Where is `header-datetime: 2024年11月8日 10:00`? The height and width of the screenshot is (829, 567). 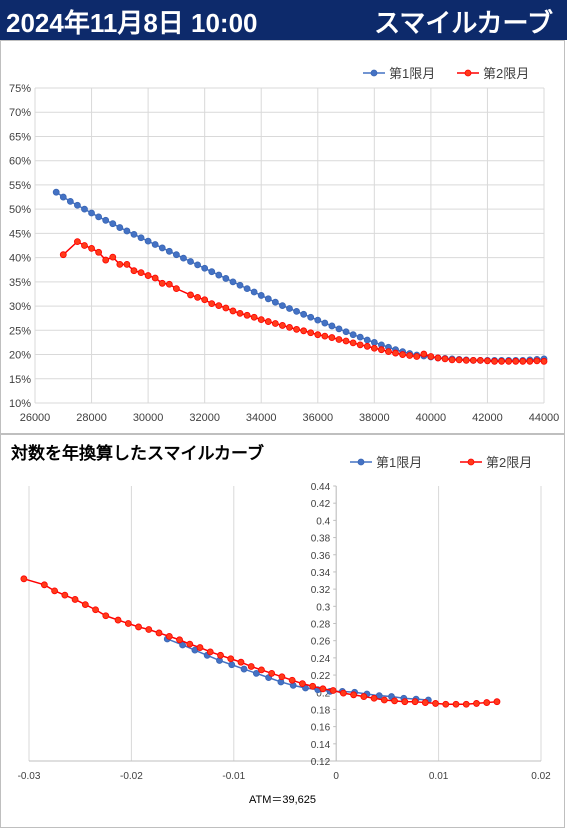 header-datetime: 2024年11月8日 10:00 is located at coordinates (132, 23).